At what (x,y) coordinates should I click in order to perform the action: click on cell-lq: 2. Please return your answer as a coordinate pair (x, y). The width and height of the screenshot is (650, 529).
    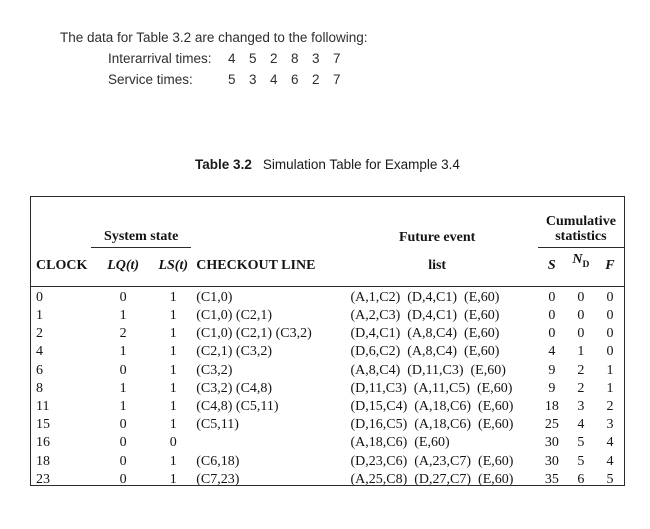
    Looking at the image, I should click on (123, 334).